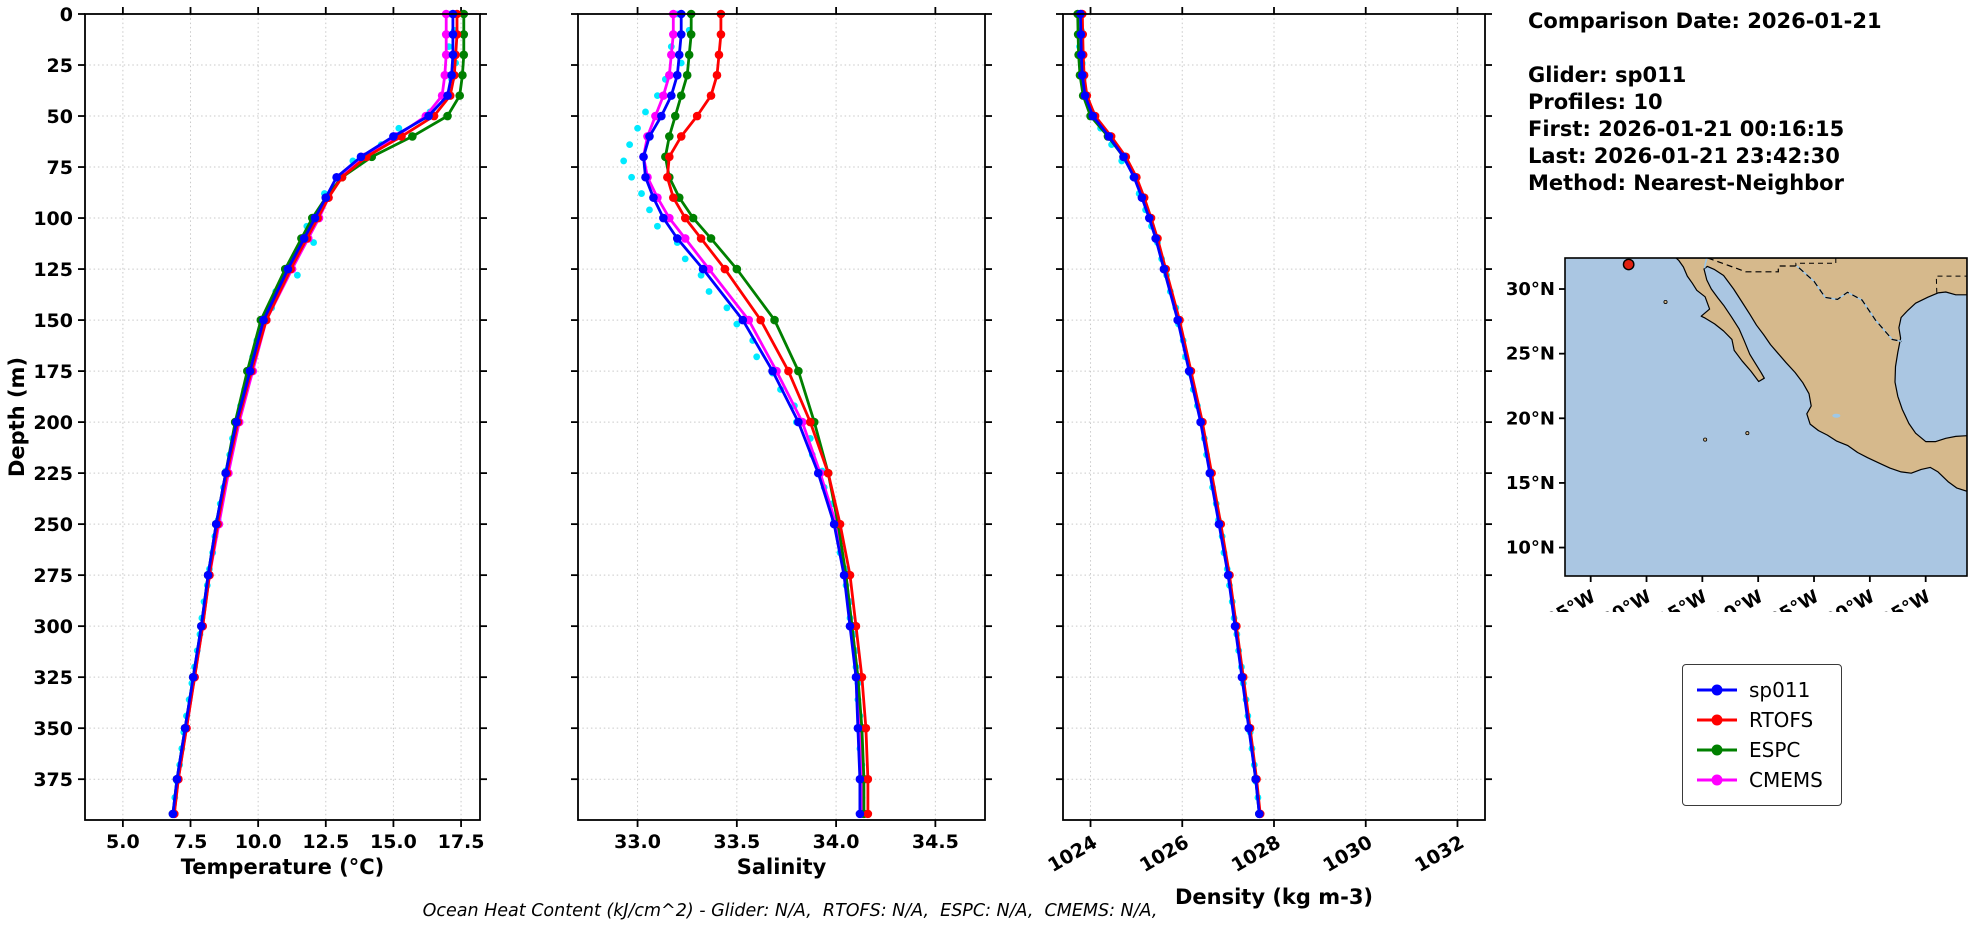 This screenshot has height=934, width=1978. I want to click on map-content, so click(1815, 375).